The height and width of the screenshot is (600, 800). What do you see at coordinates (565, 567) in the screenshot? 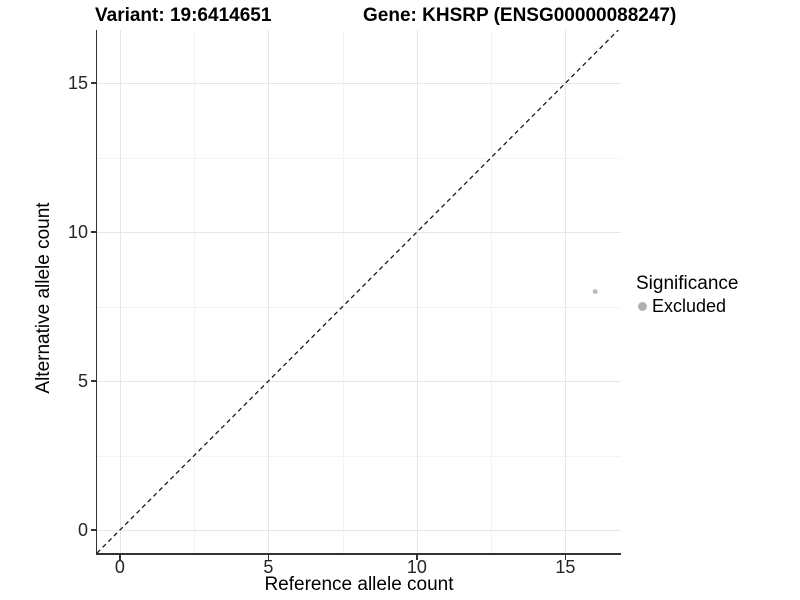
I see `x-tick-label: 15` at bounding box center [565, 567].